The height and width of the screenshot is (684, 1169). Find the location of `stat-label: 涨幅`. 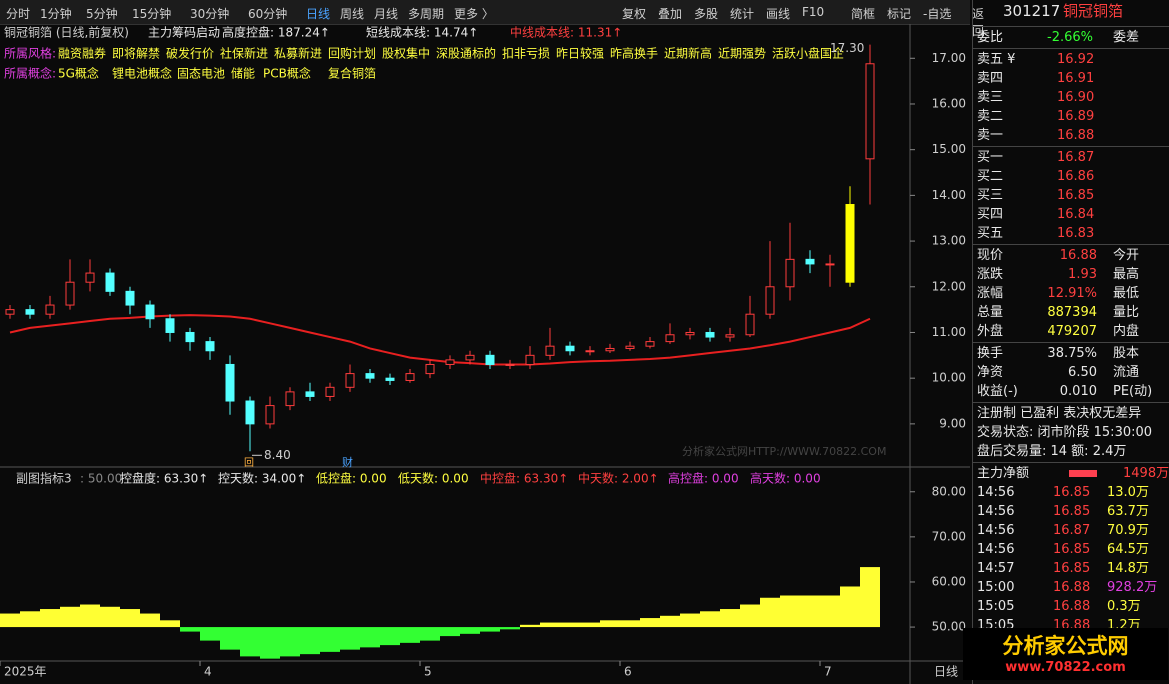

stat-label: 涨幅 is located at coordinates (990, 293).